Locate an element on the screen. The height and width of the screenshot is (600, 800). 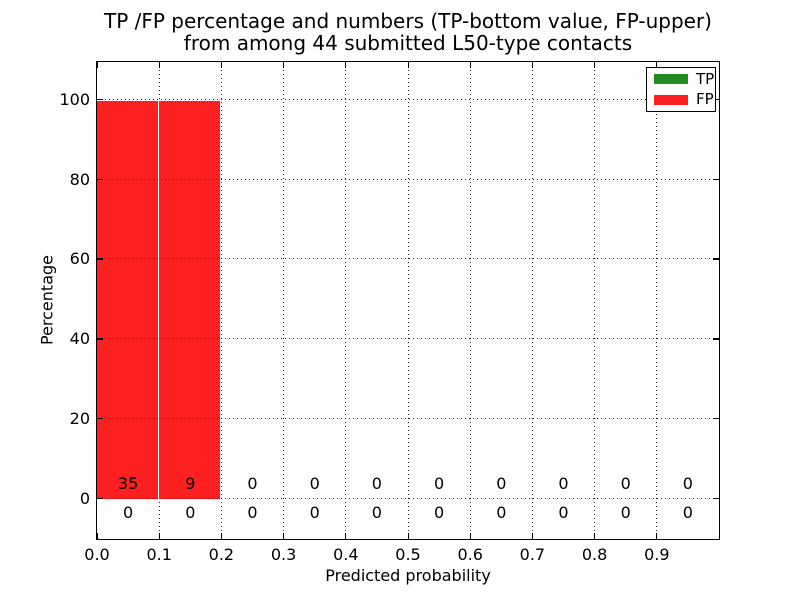
fp-count: 9 is located at coordinates (190, 483).